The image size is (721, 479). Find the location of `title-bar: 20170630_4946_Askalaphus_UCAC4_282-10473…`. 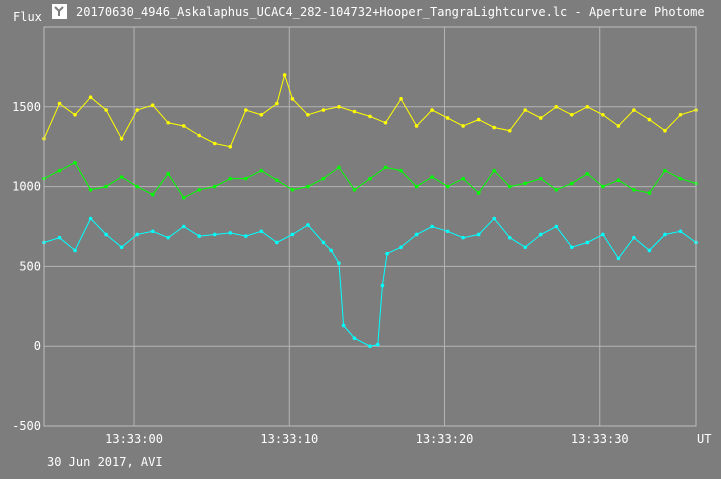

title-bar: 20170630_4946_Askalaphus_UCAC4_282-10473… is located at coordinates (378, 11).